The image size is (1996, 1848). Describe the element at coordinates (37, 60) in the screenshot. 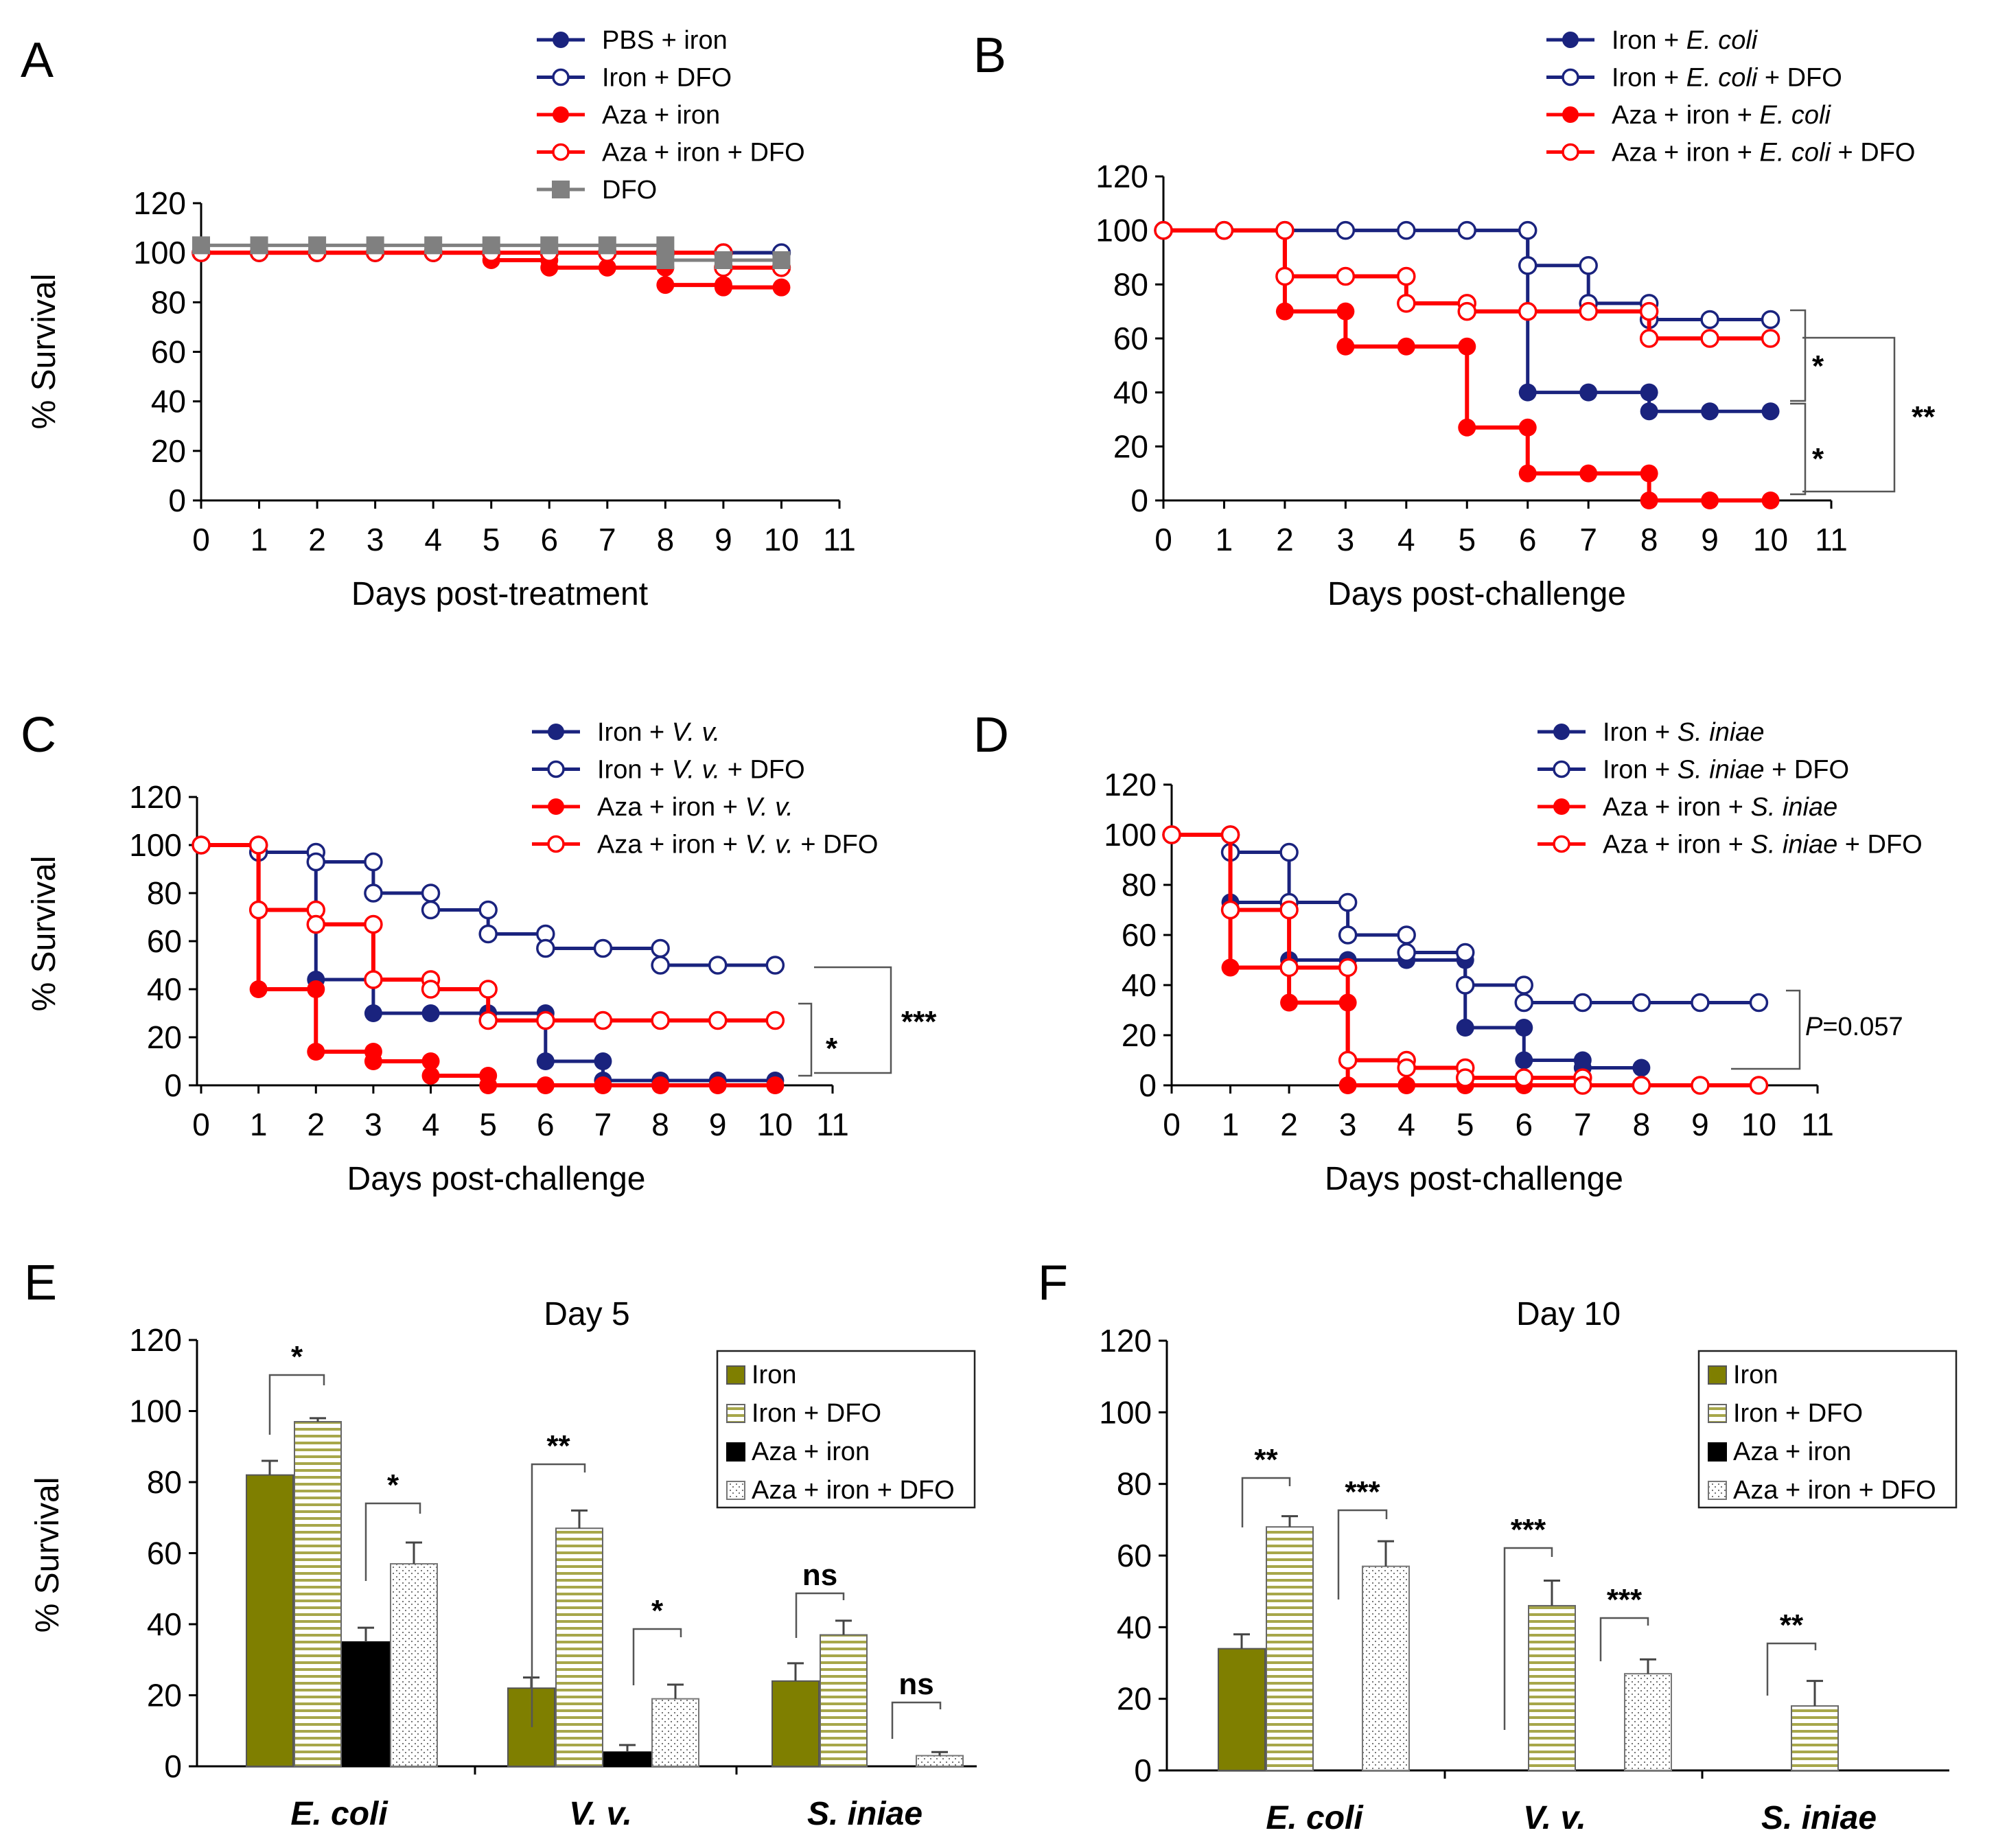

I see `panel-label-a: A` at that location.